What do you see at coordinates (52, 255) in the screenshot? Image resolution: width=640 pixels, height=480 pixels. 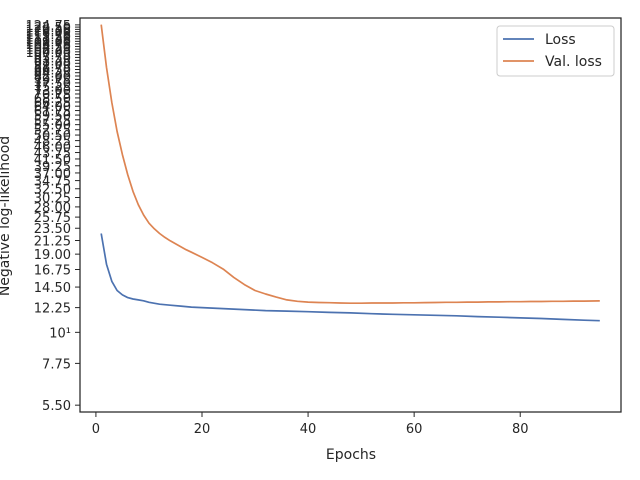 I see `y-tick-label: 19.00` at bounding box center [52, 255].